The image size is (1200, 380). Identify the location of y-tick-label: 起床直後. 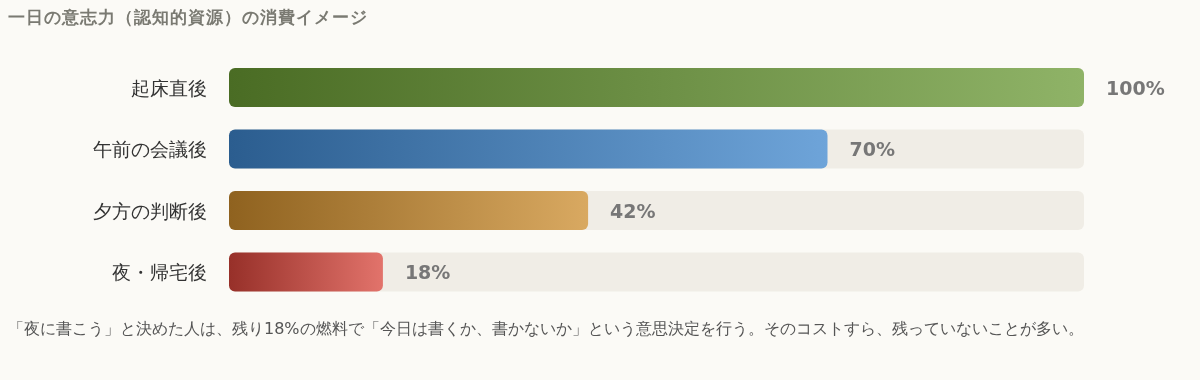
(169, 87).